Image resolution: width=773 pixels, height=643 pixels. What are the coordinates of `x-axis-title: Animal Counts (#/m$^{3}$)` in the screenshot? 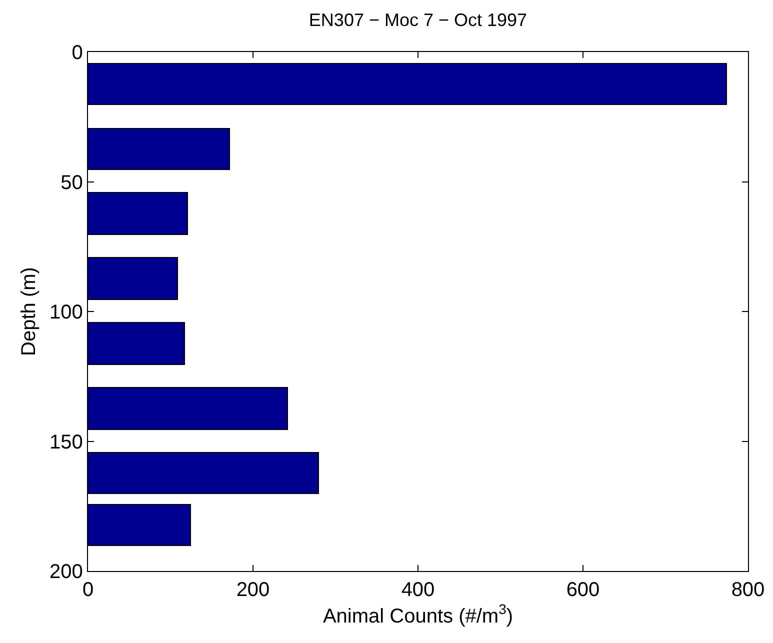 It's located at (418, 614).